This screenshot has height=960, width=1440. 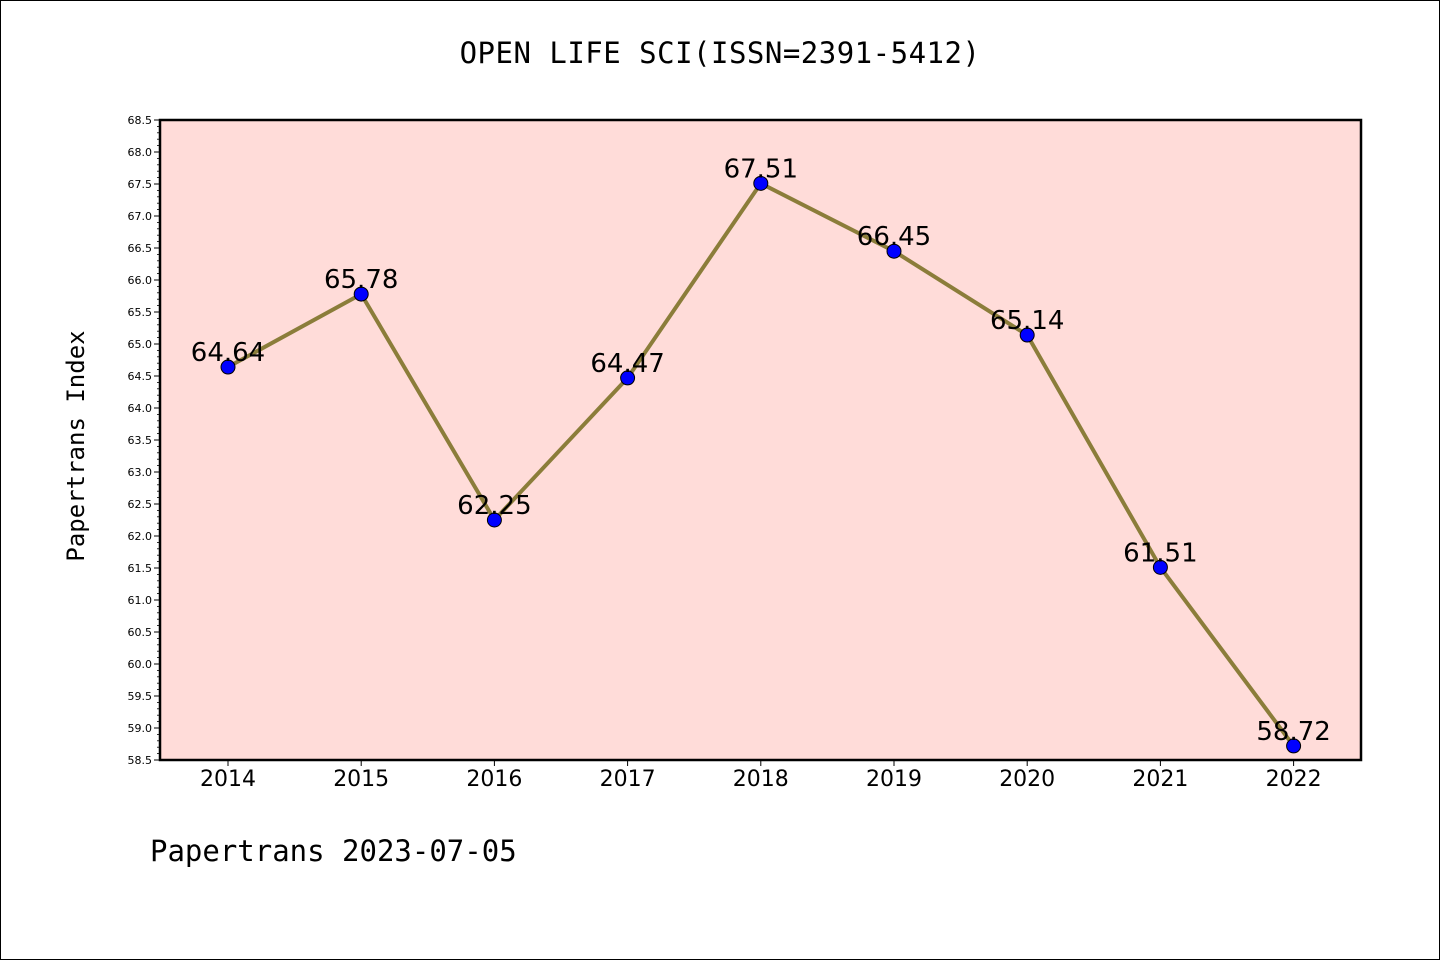 What do you see at coordinates (361, 779) in the screenshot?
I see `x-tick-label: 2015` at bounding box center [361, 779].